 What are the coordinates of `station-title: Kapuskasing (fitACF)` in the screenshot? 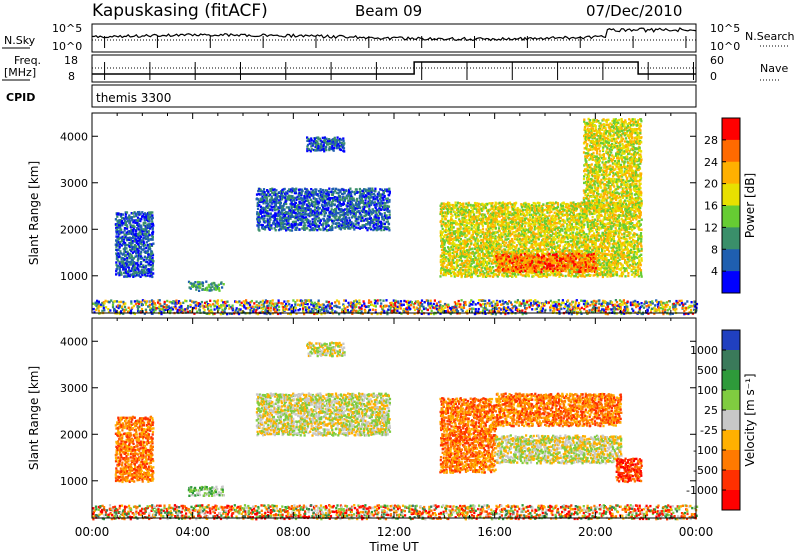 It's located at (180, 11).